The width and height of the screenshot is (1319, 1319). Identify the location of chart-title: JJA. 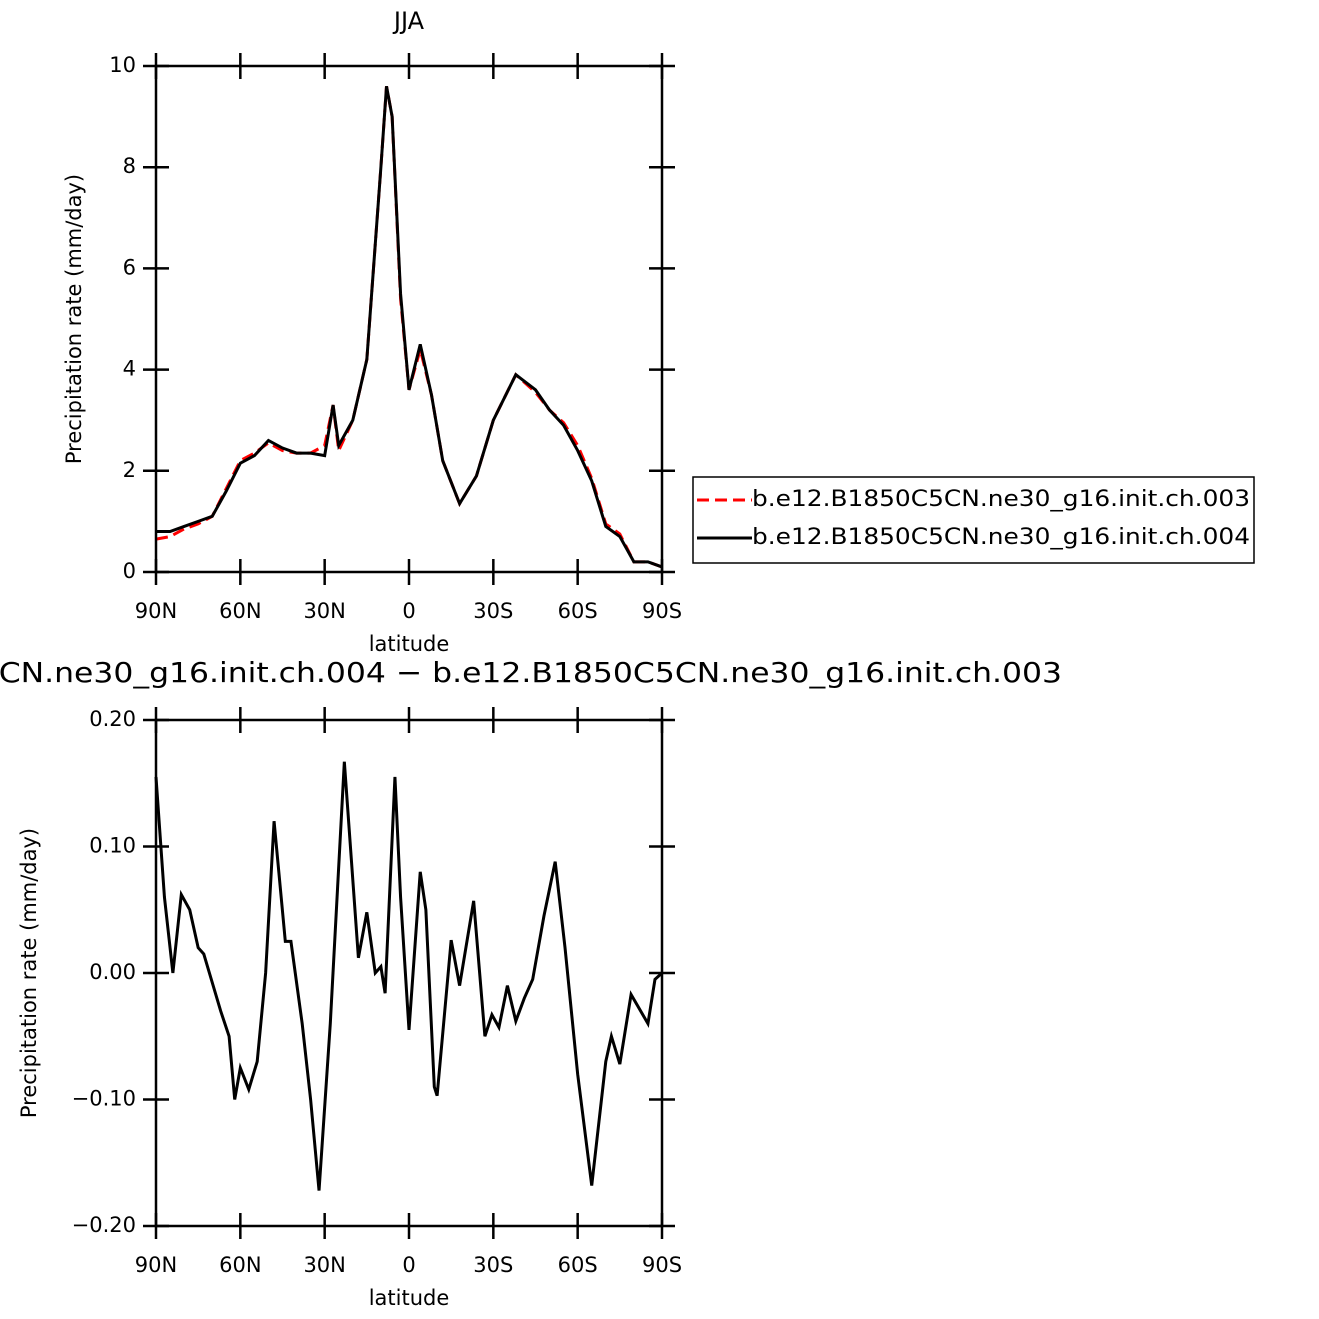
(408, 21).